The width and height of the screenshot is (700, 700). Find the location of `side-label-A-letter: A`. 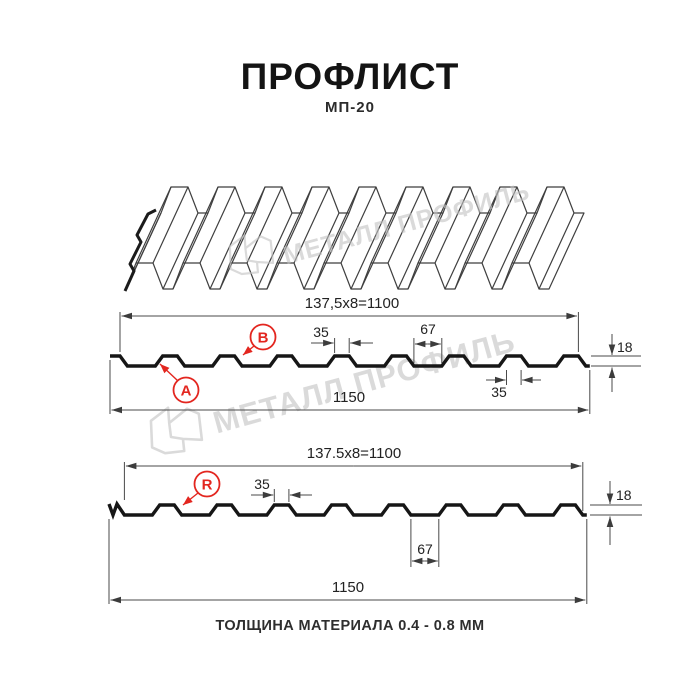

side-label-A-letter: A is located at coordinates (186, 391).